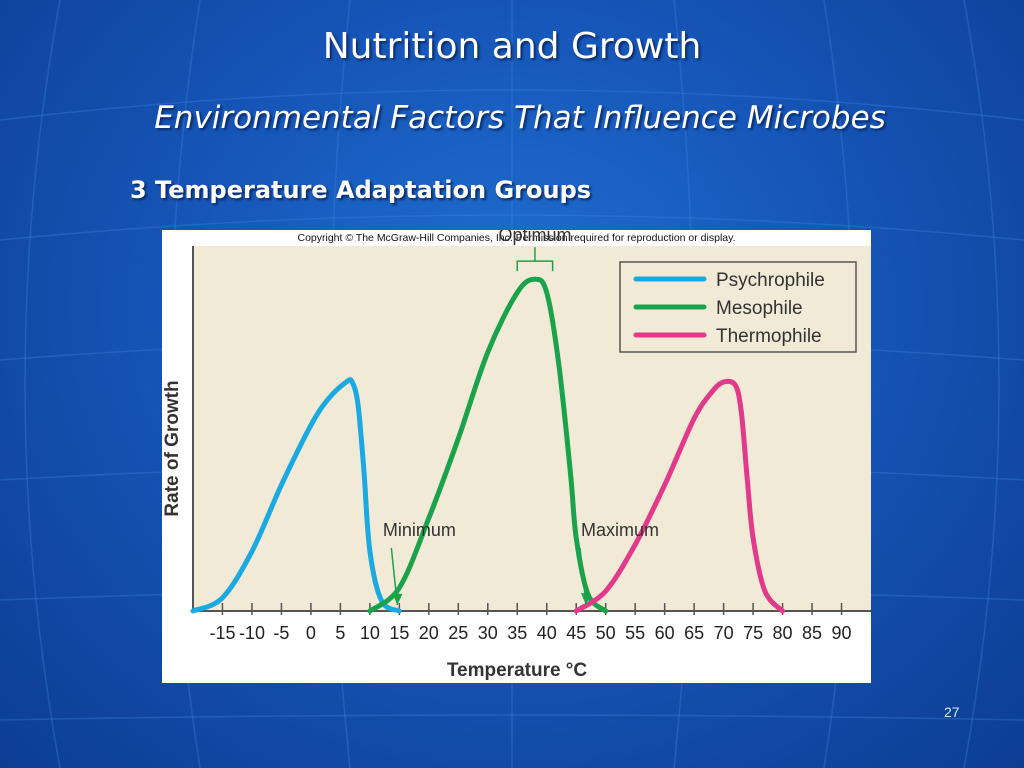 The image size is (1024, 768). Describe the element at coordinates (370, 633) in the screenshot. I see `x-tick-label: 10` at that location.